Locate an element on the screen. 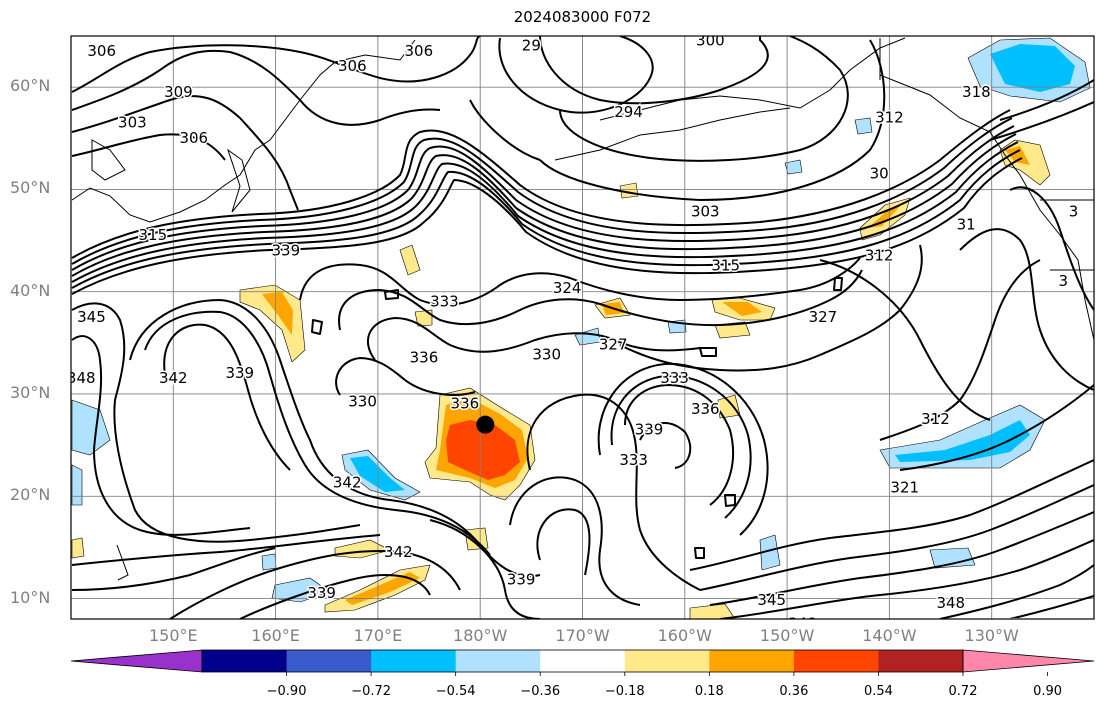 The image size is (1105, 712). longitude-label: 160°W is located at coordinates (684, 635).